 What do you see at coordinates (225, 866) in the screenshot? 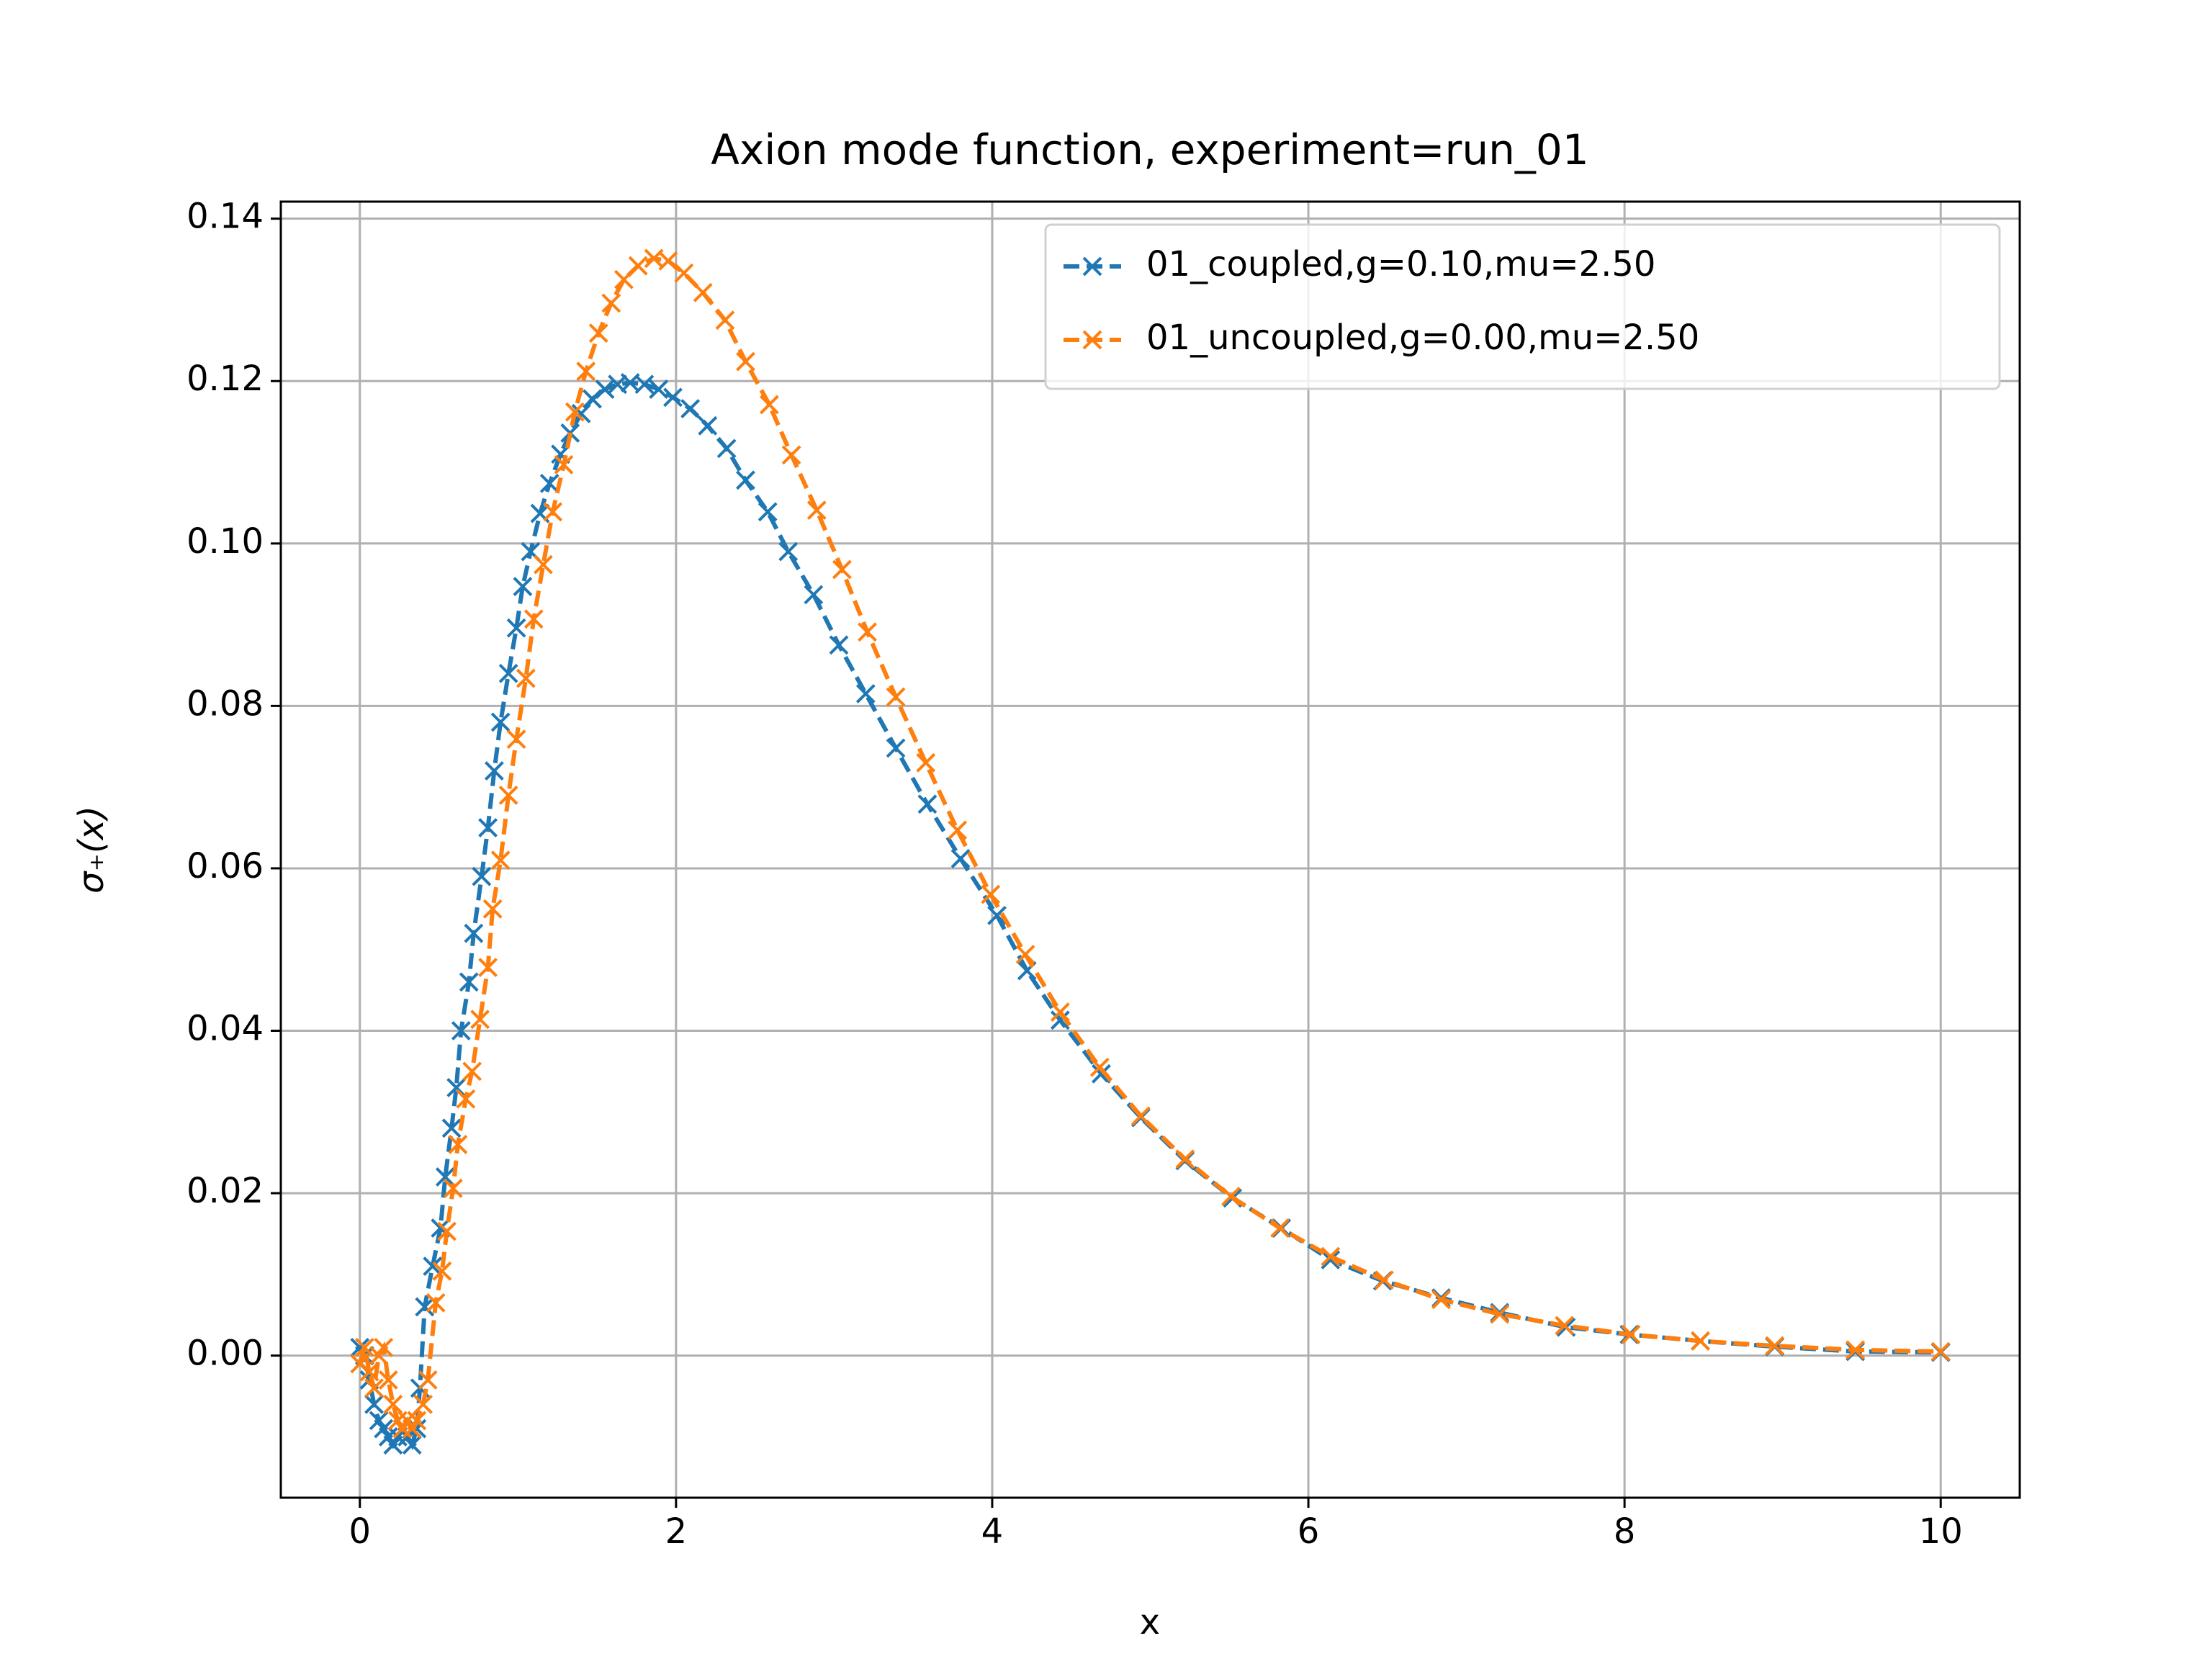
I see `y-tick-label: 0.06` at bounding box center [225, 866].